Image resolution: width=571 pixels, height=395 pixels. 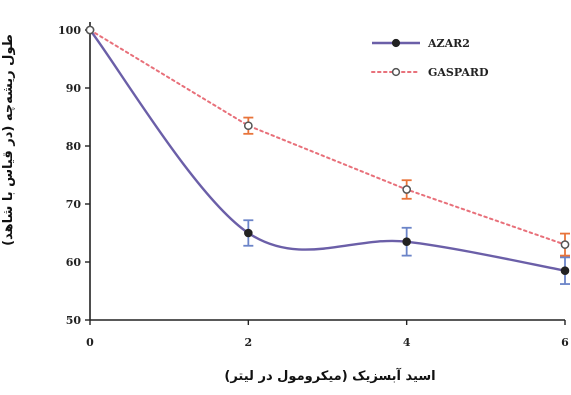 What do you see at coordinates (90, 342) in the screenshot?
I see `x-tick-label: 0` at bounding box center [90, 342].